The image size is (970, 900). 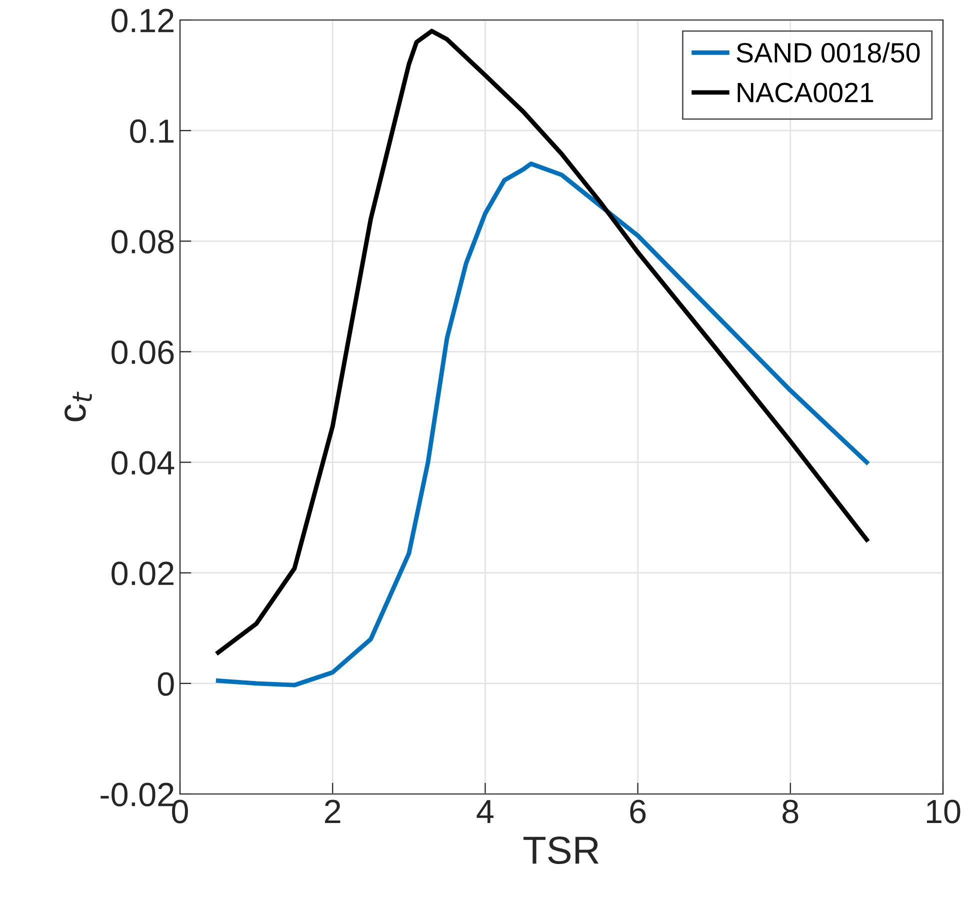 I want to click on x-tick-label: 8, so click(x=790, y=812).